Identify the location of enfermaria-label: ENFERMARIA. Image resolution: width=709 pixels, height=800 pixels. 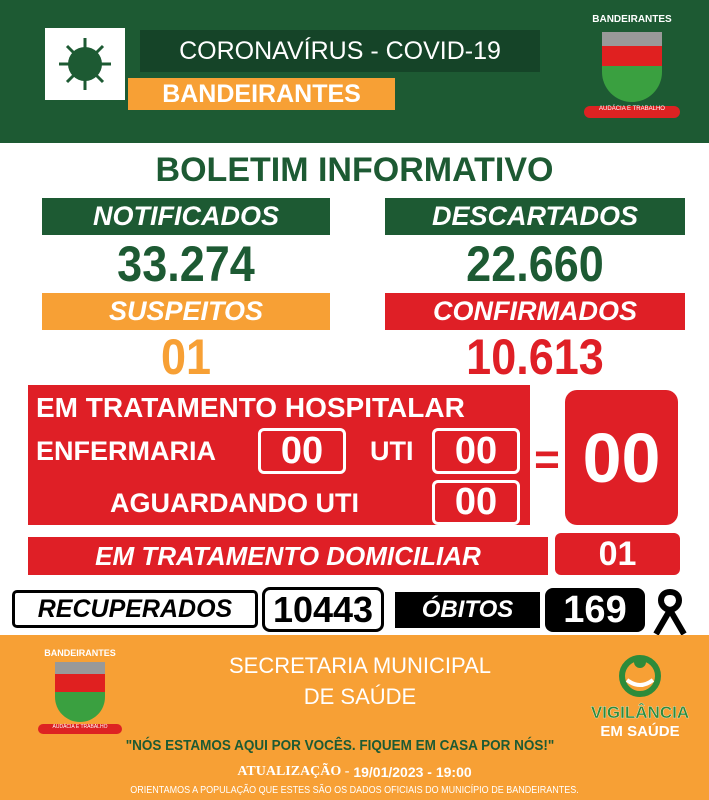
(126, 451).